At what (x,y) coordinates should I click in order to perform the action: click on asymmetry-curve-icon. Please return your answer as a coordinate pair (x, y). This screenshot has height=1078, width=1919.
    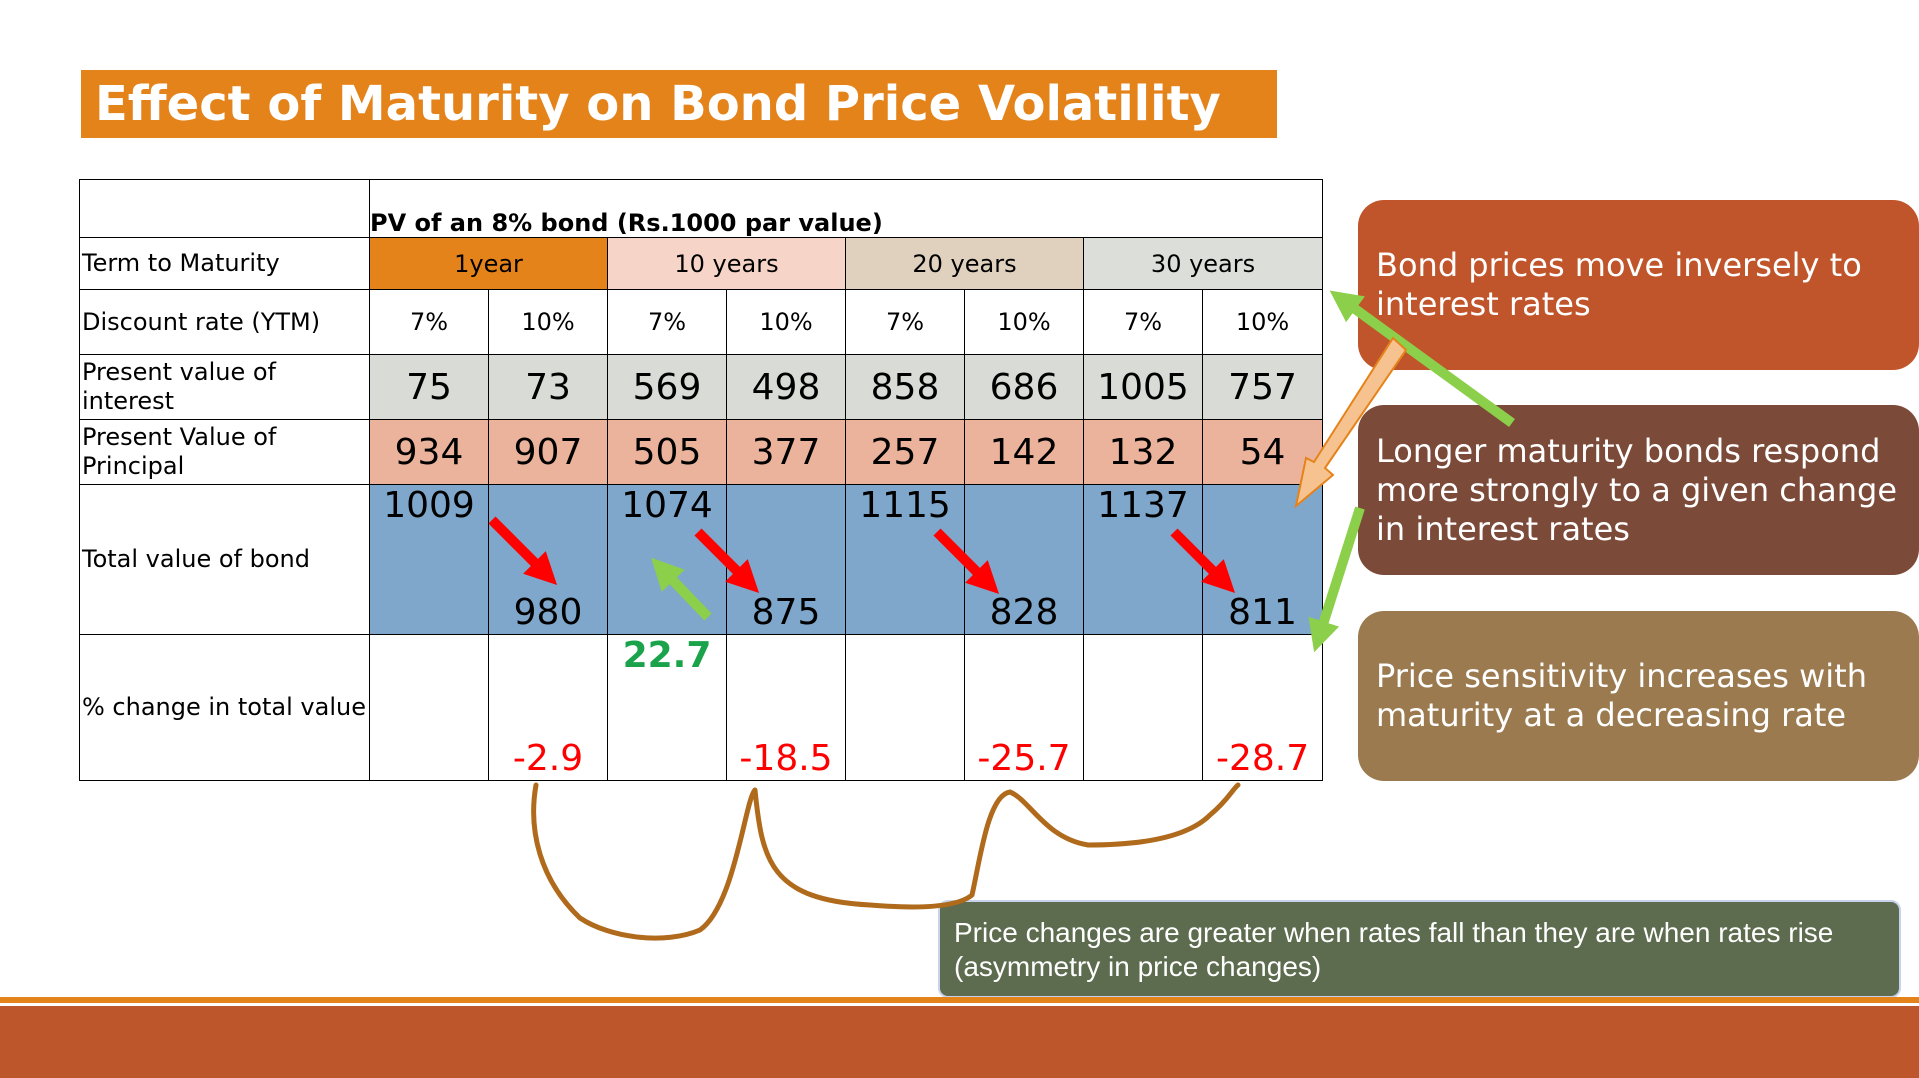
    Looking at the image, I should click on (886, 861).